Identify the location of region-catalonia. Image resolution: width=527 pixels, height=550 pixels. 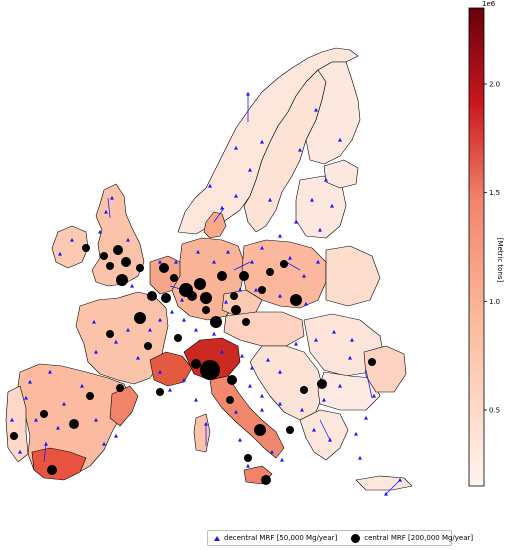
(124, 406).